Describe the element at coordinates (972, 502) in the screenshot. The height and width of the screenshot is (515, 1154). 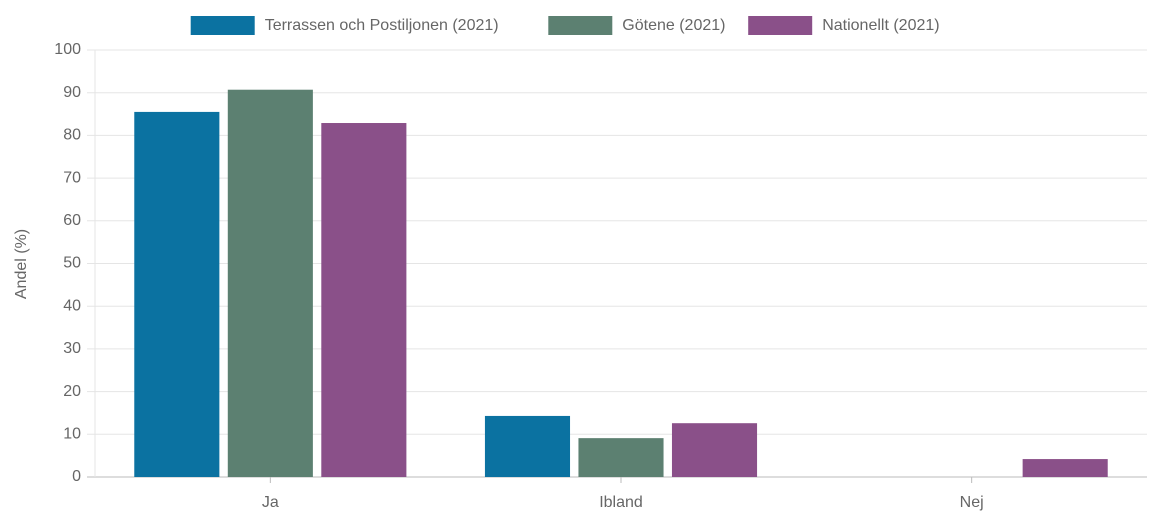
I see `x-tick-label: Nej` at that location.